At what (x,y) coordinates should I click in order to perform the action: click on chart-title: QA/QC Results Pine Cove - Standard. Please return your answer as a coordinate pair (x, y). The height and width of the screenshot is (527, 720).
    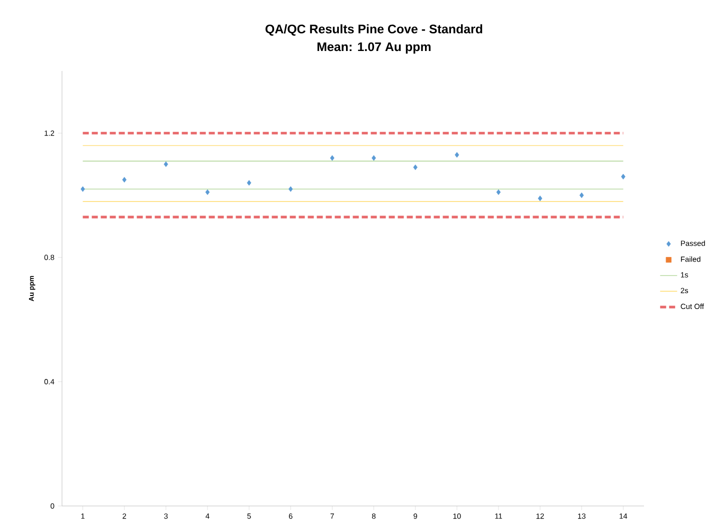
    Looking at the image, I should click on (374, 30).